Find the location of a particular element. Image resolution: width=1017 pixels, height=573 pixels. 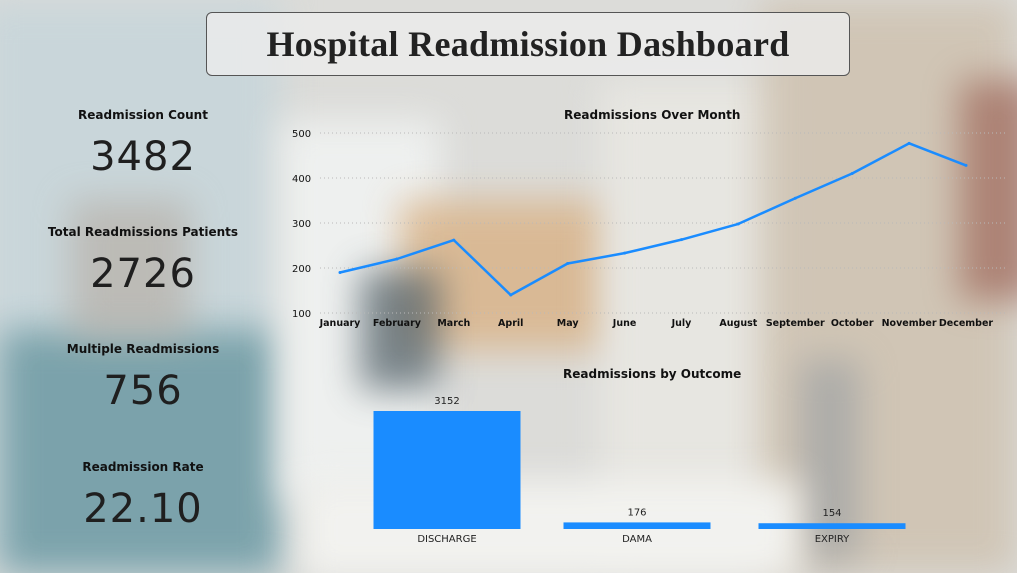

bar-chart: 3152 DISCHARGE 176 DAMA 154 EXPIRY is located at coordinates (639, 470).